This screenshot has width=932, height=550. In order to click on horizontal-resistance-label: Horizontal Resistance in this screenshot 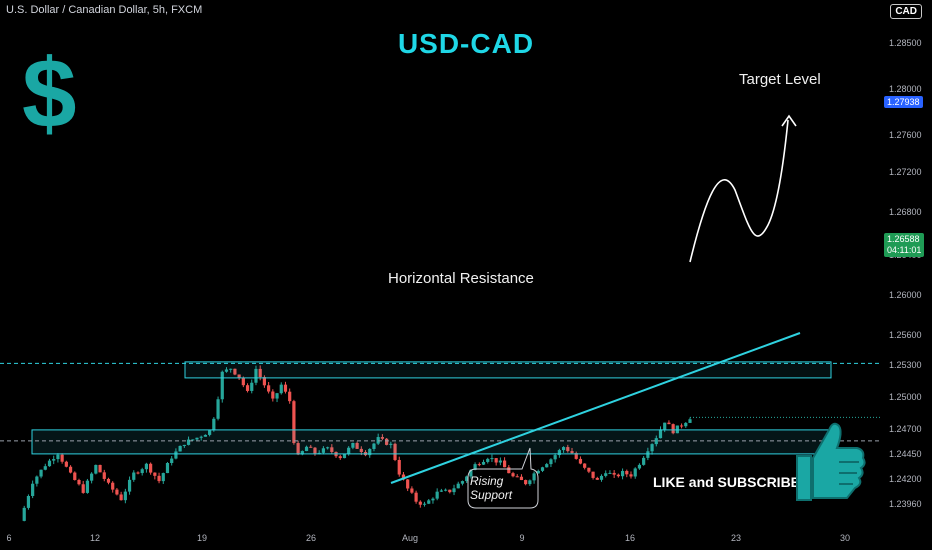, I will do `click(461, 278)`.